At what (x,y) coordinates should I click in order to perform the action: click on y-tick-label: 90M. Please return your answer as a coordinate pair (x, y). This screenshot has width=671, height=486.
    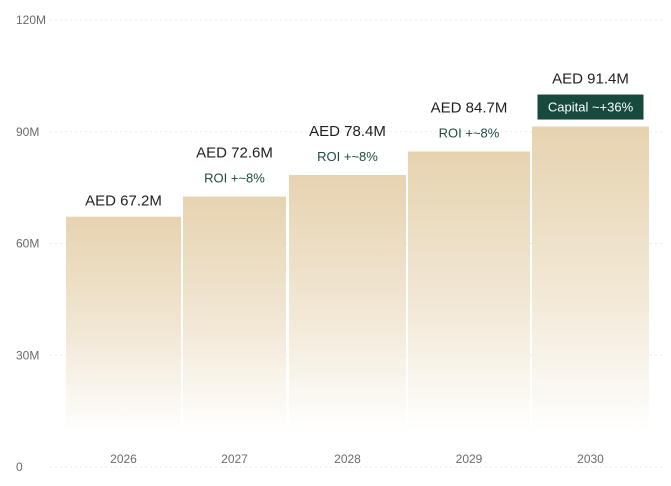
    Looking at the image, I should click on (27, 132).